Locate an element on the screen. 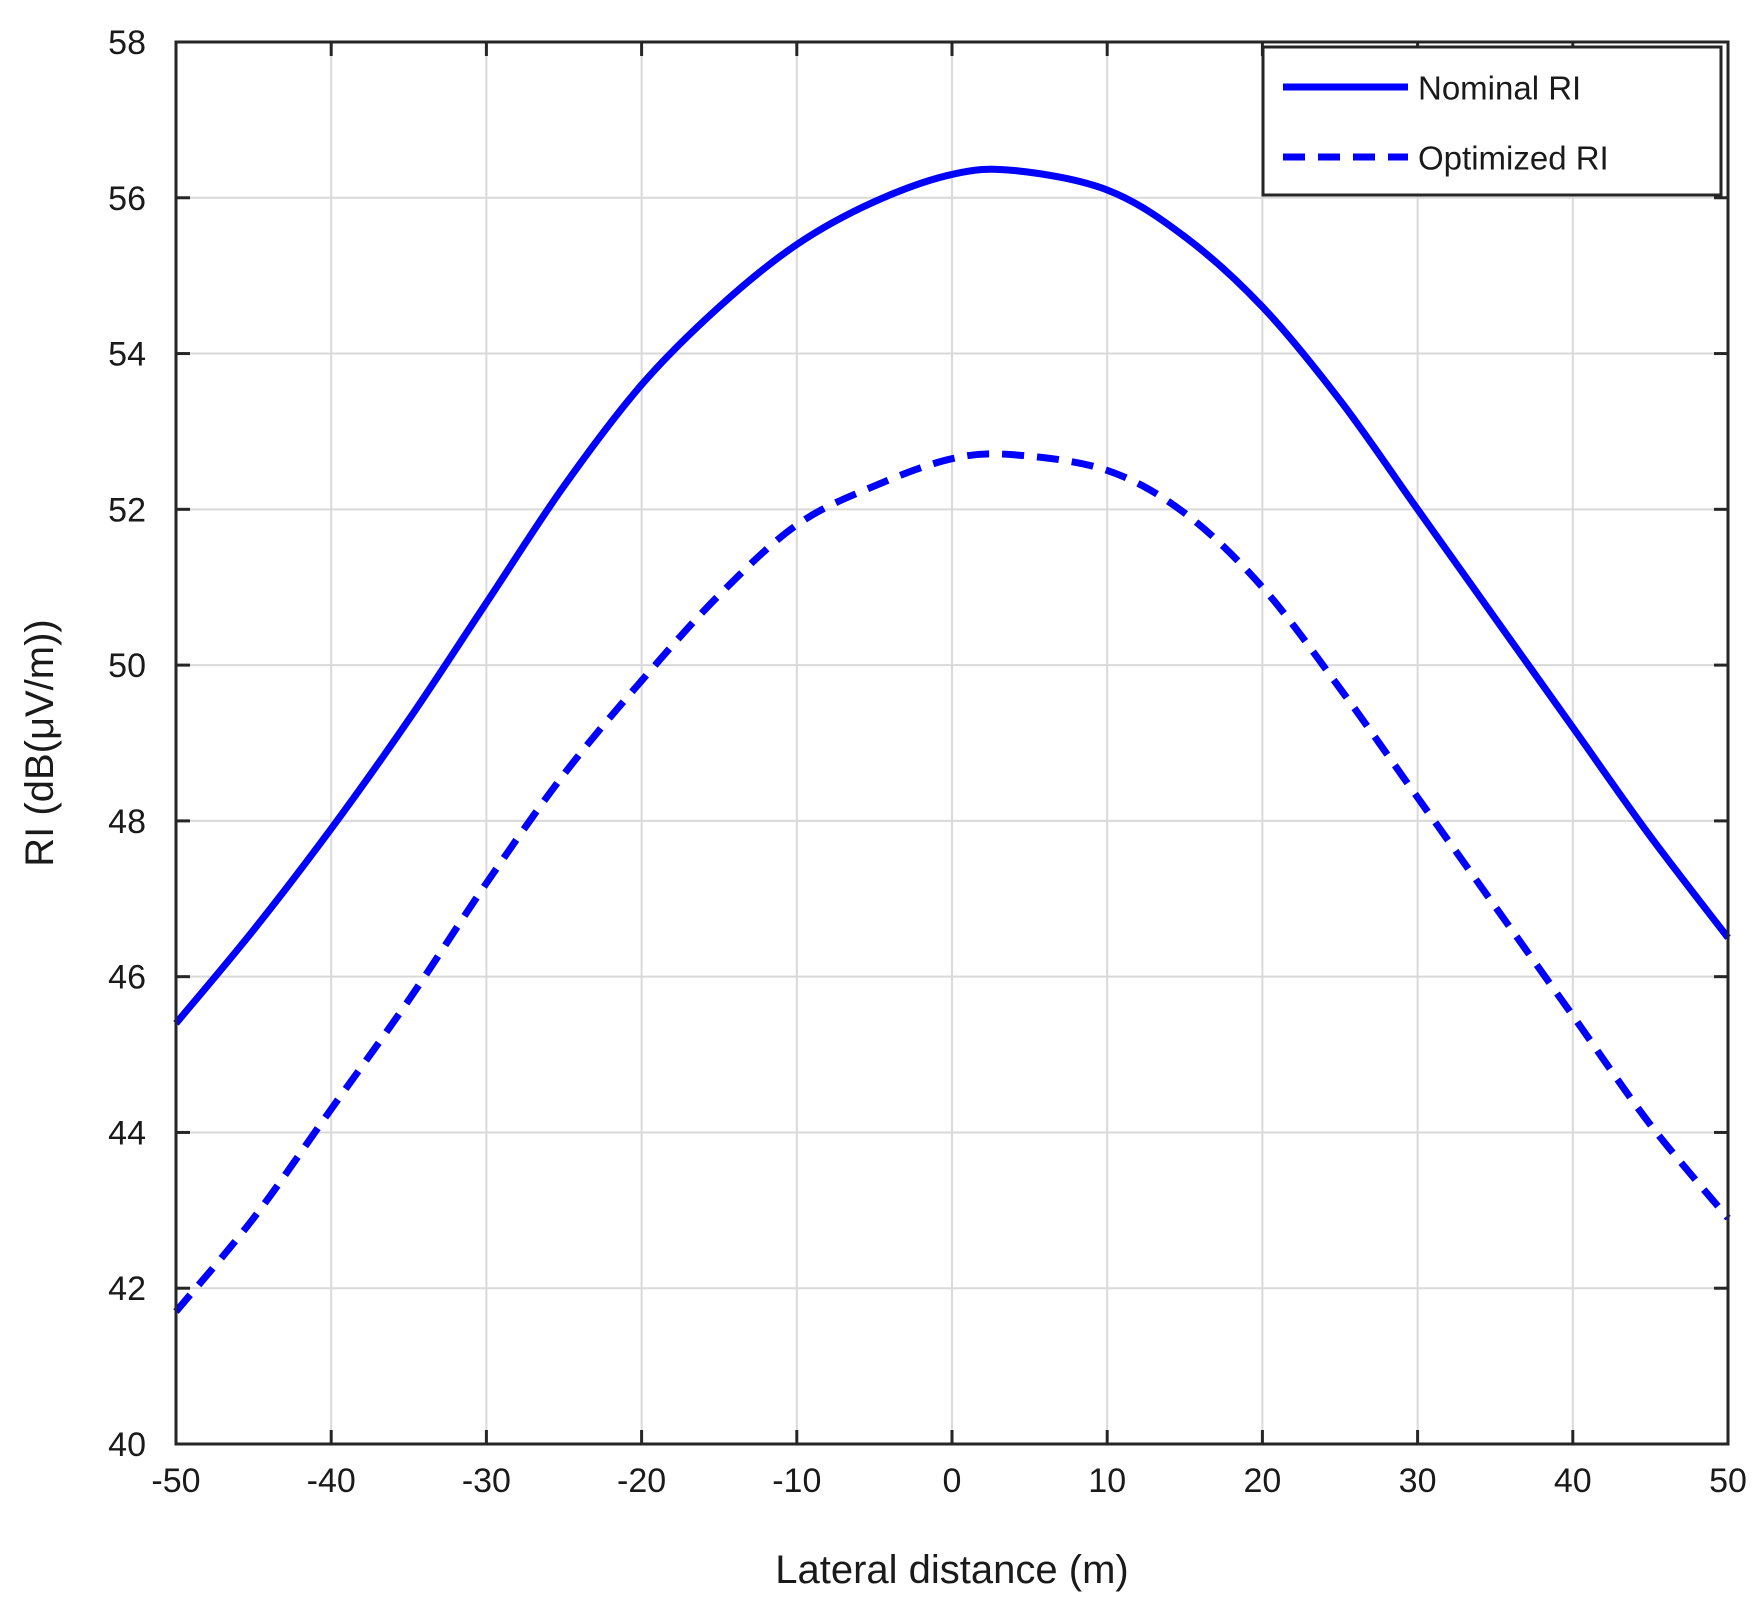  x-tick-label: -40 is located at coordinates (331, 1481).